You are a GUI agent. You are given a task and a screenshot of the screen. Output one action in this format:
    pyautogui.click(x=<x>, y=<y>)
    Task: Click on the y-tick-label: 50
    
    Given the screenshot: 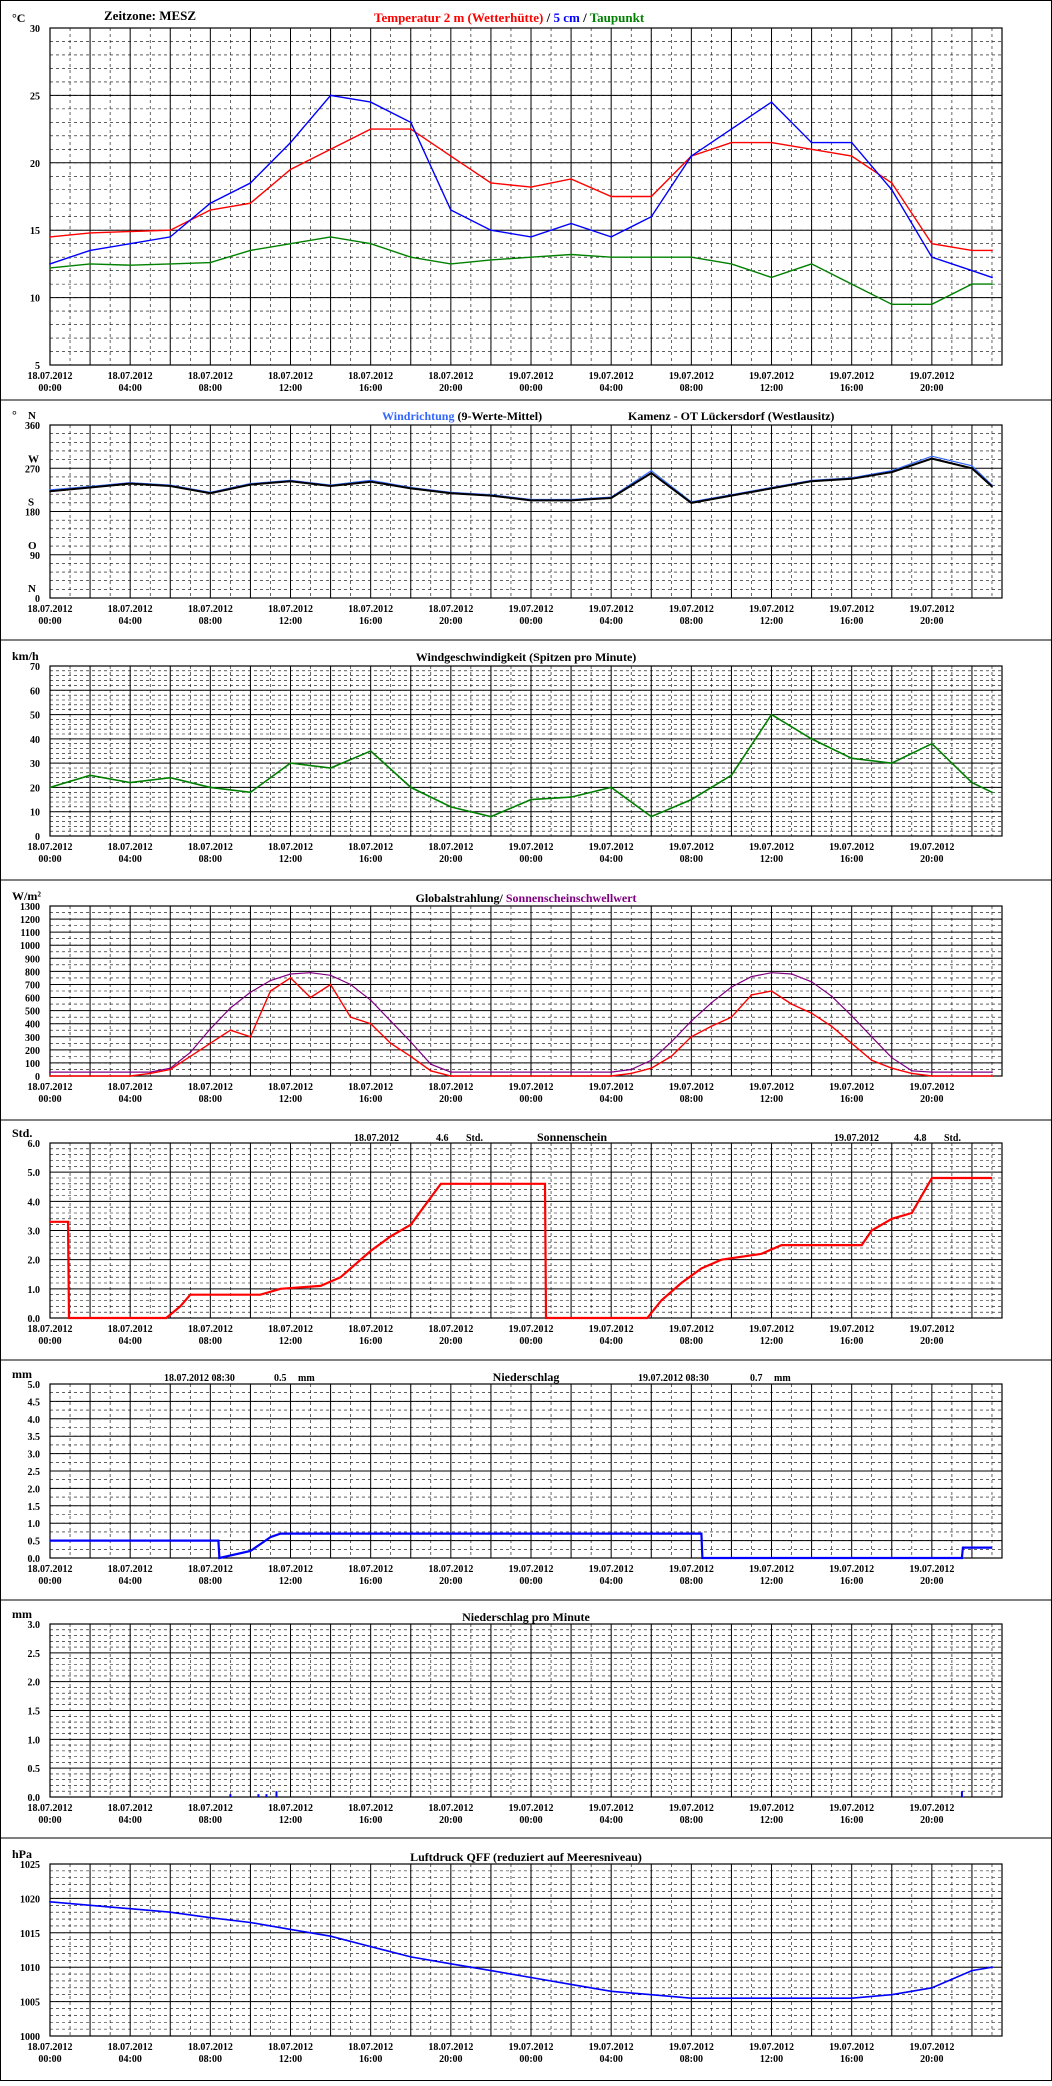 What is the action you would take?
    pyautogui.click(x=35, y=716)
    